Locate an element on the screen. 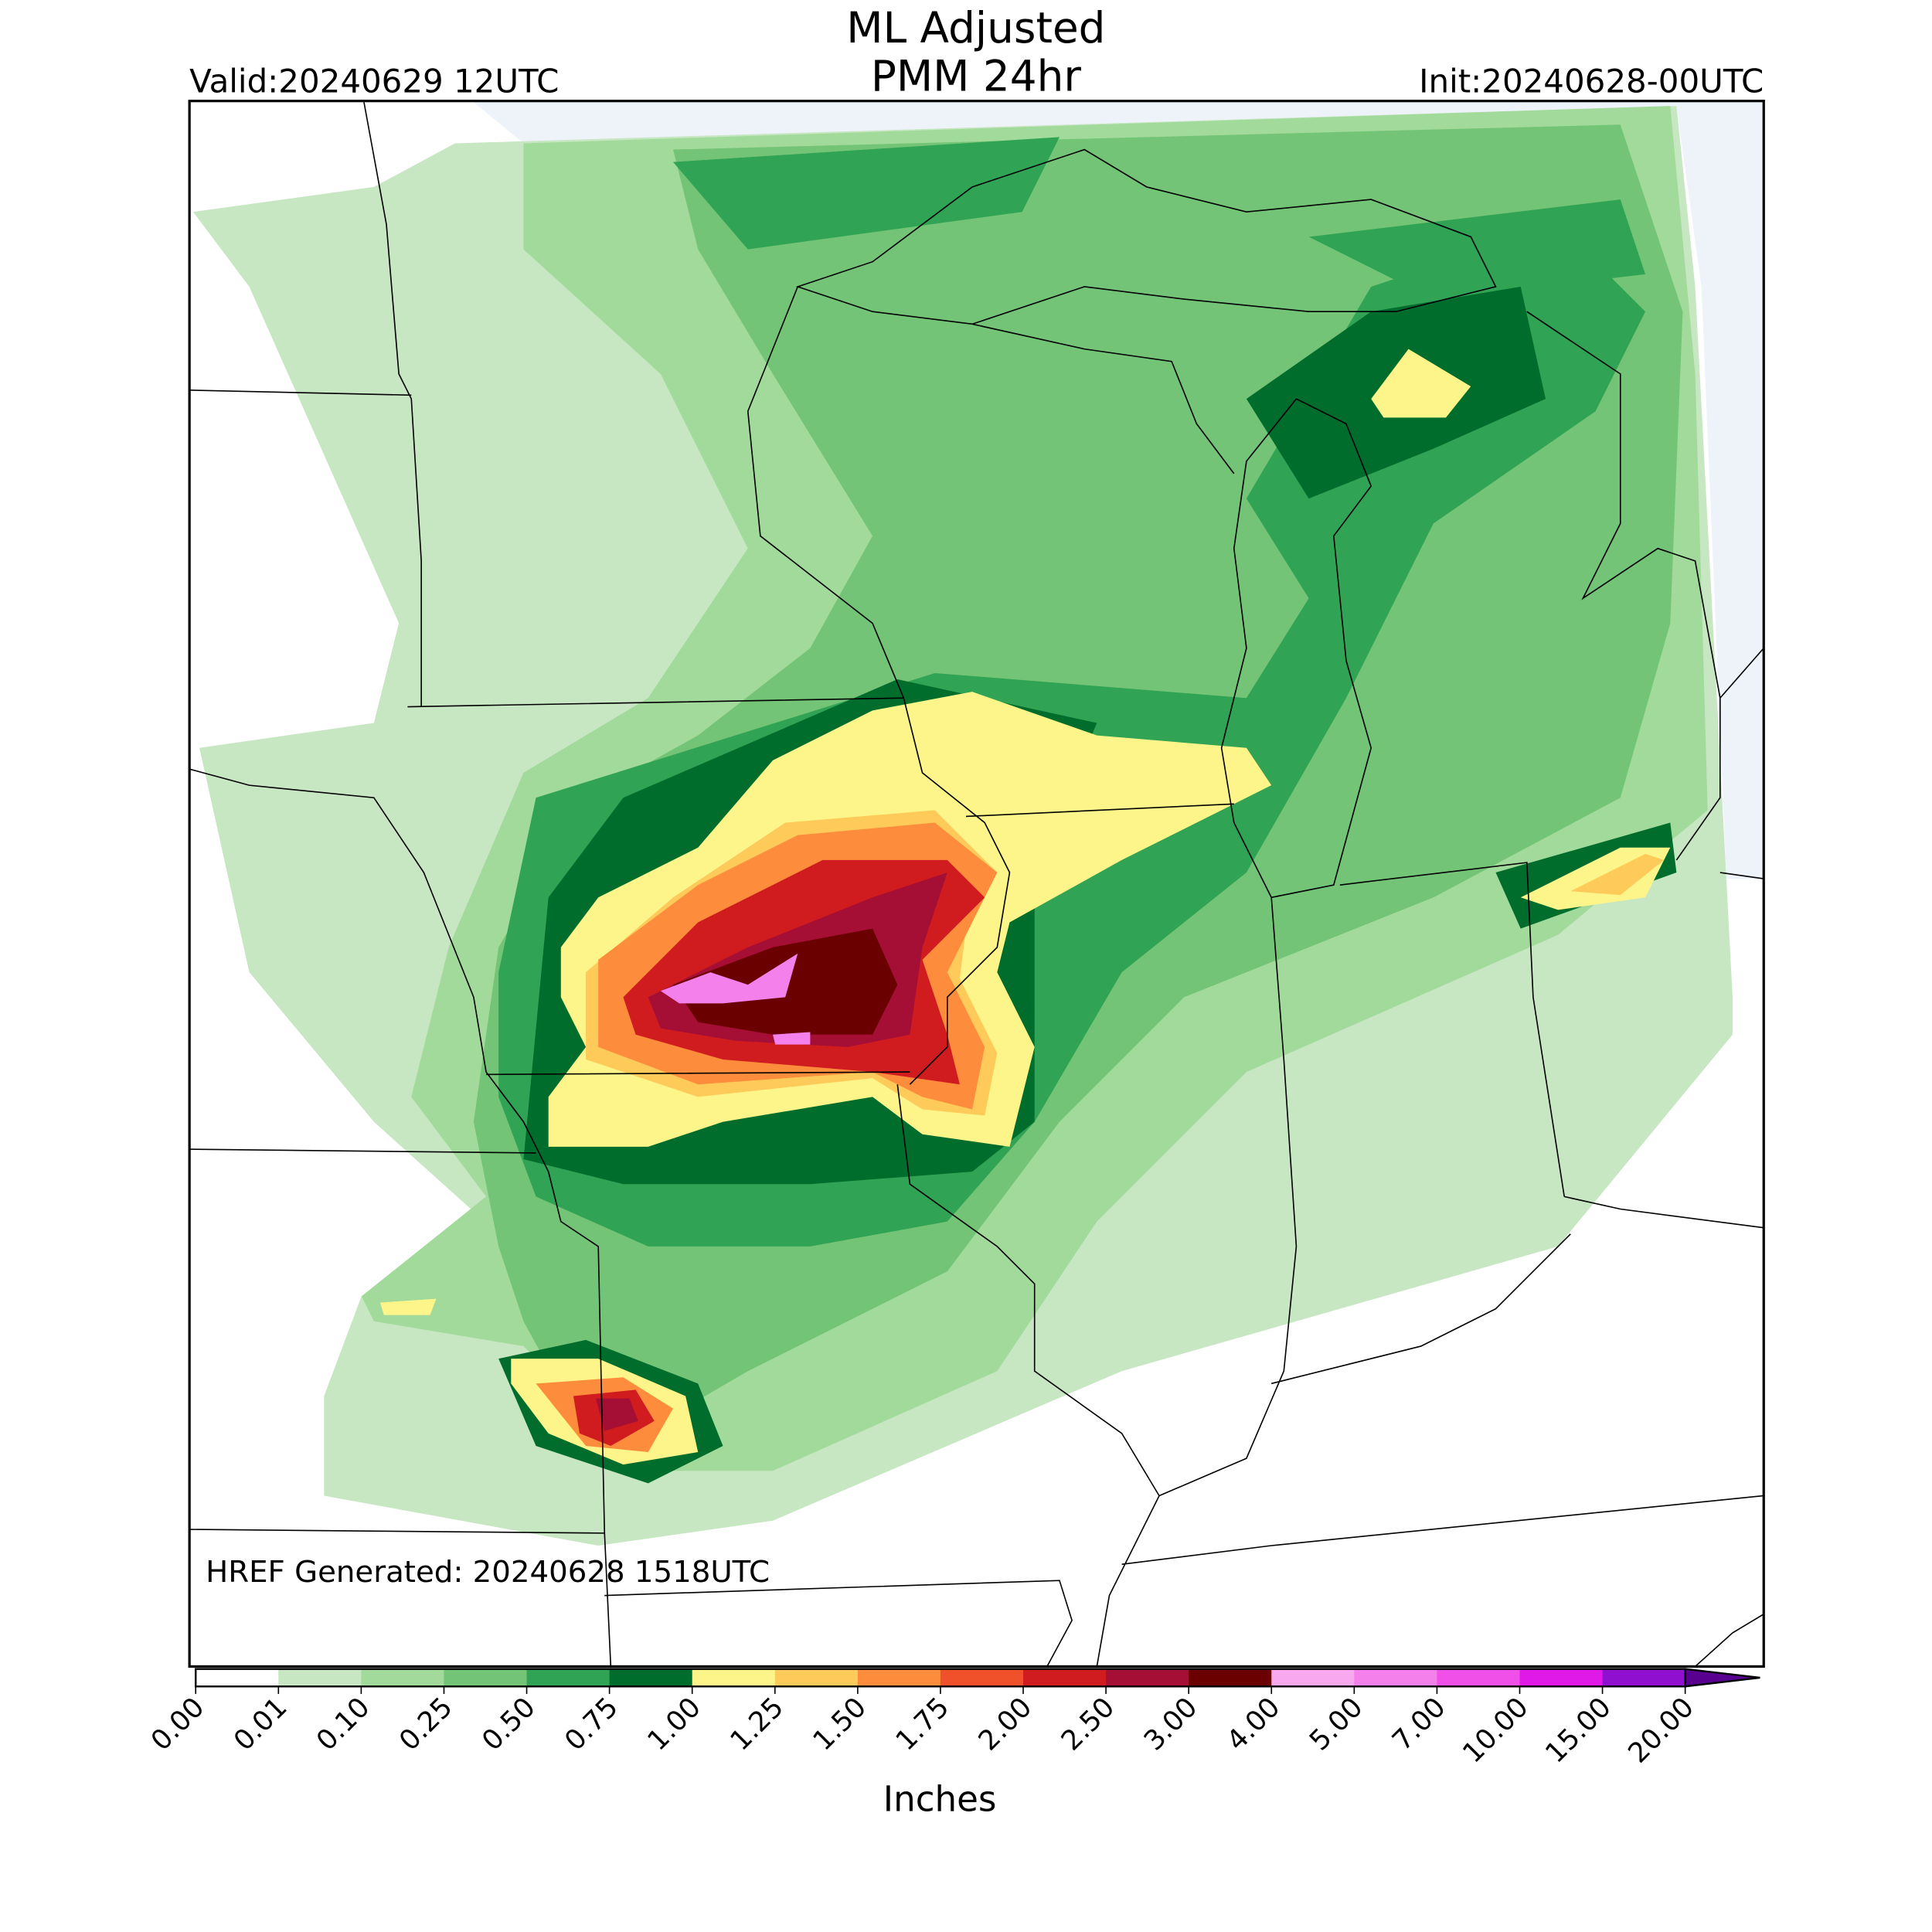 This screenshot has width=1932, height=1932. colorbar-tick-label: 0.25 is located at coordinates (426, 1725).